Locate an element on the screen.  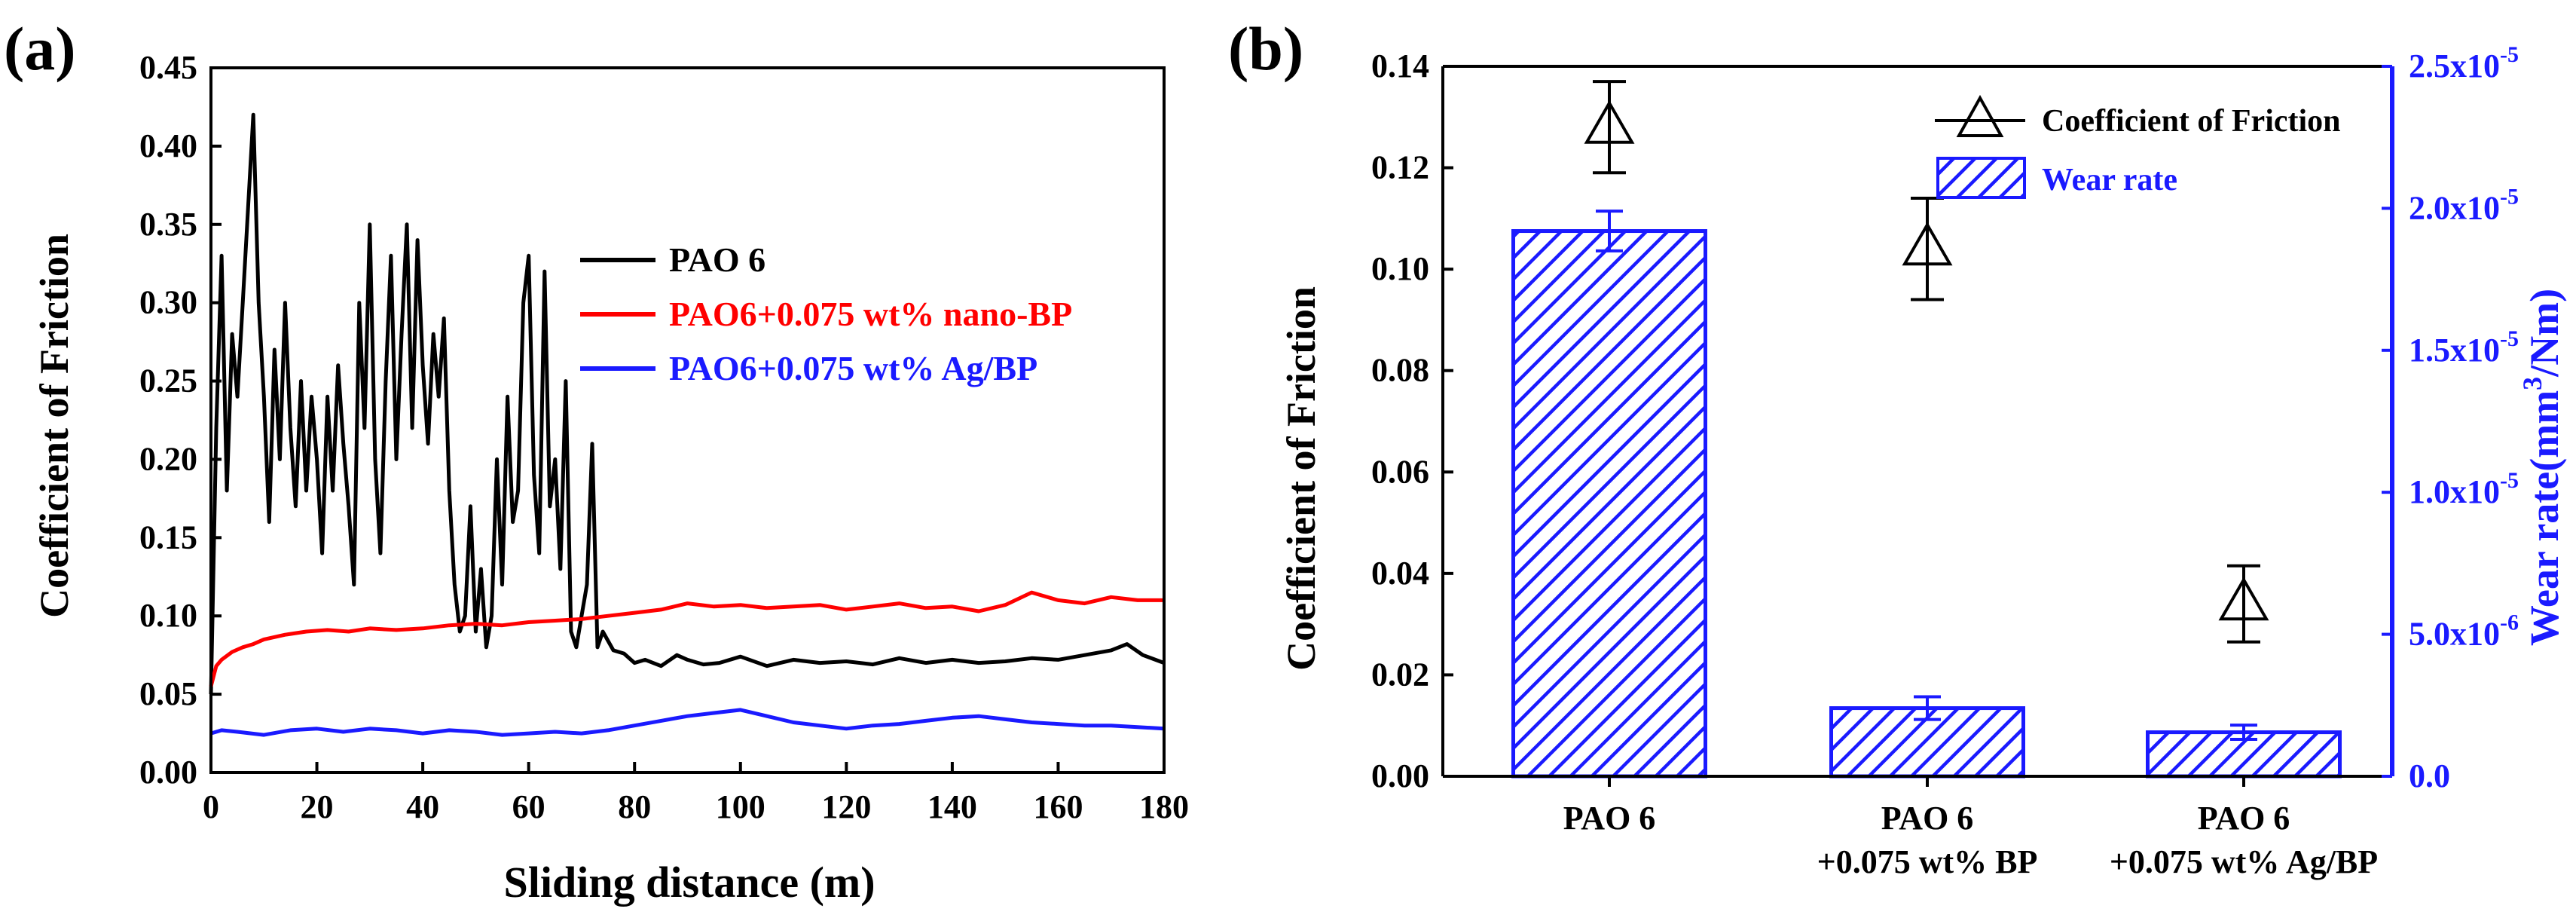
panel-b-label: (b) is located at coordinates (1265, 48).